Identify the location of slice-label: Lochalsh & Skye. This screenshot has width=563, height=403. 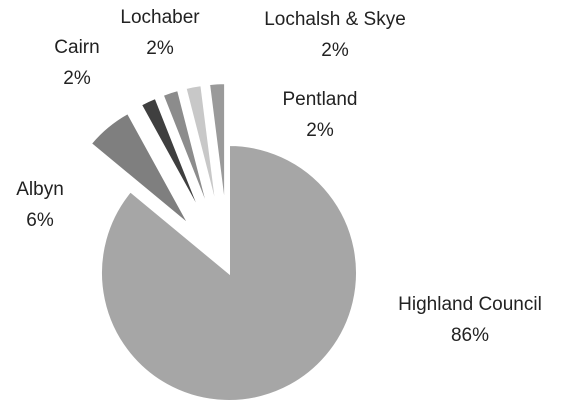
(335, 19).